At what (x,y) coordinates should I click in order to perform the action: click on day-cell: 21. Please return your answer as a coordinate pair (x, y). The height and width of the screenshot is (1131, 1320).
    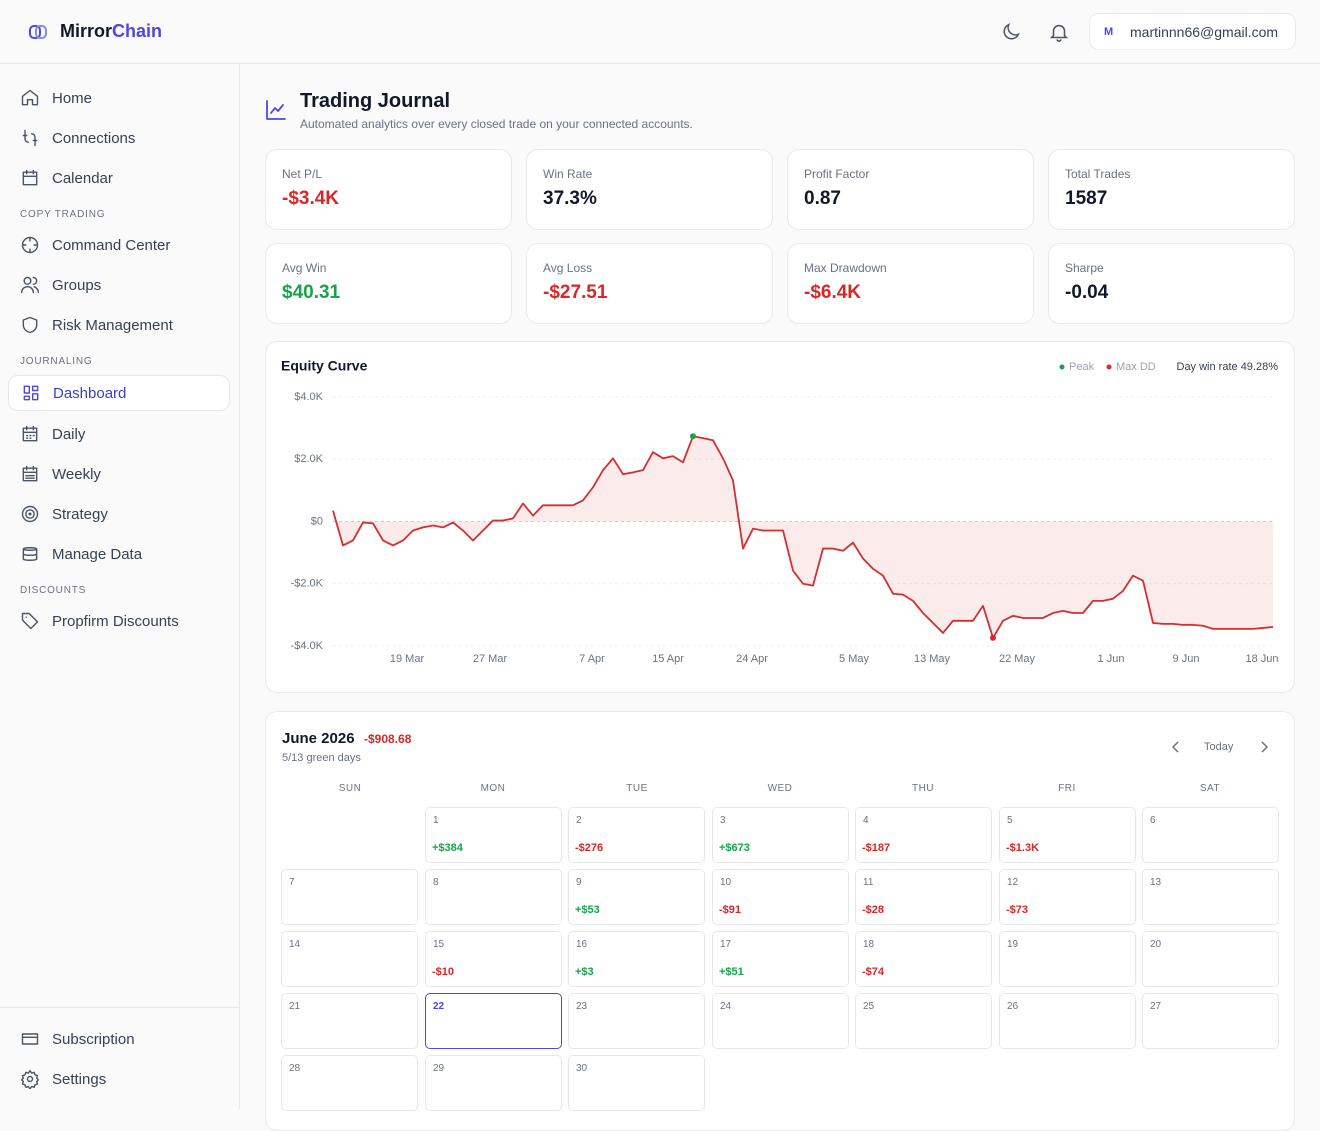
    Looking at the image, I should click on (349, 1021).